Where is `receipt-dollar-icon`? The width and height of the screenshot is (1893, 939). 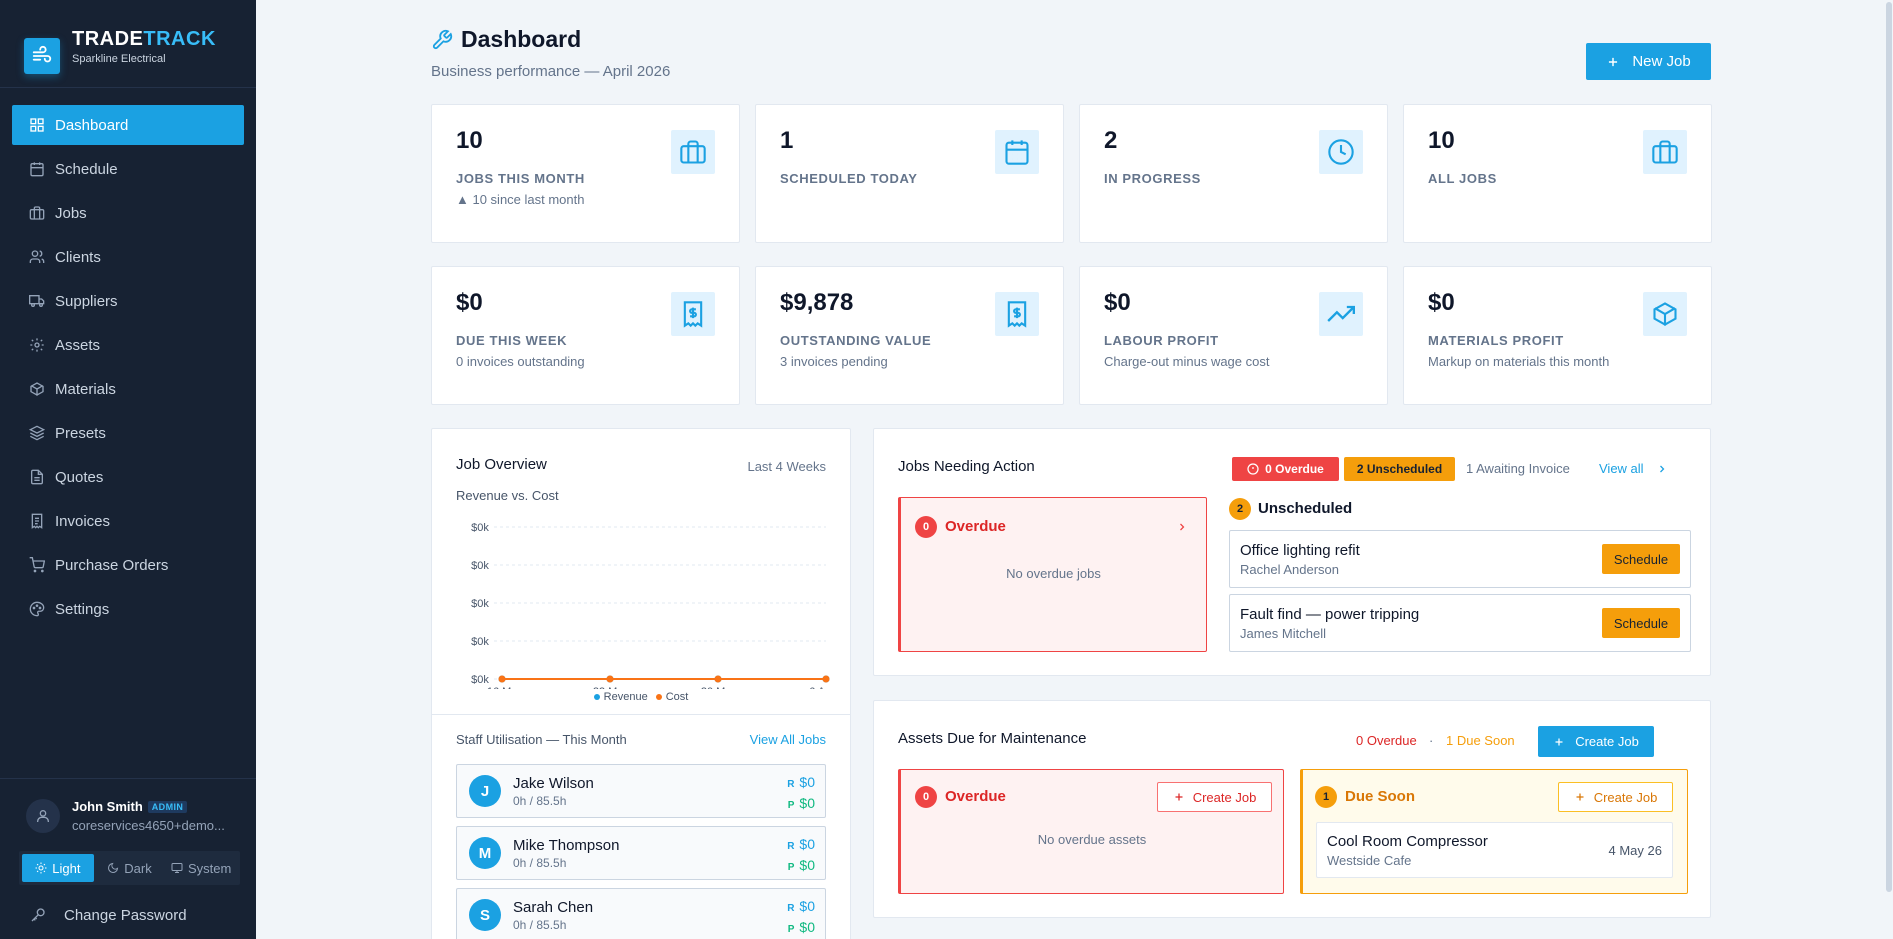
receipt-dollar-icon is located at coordinates (1017, 314).